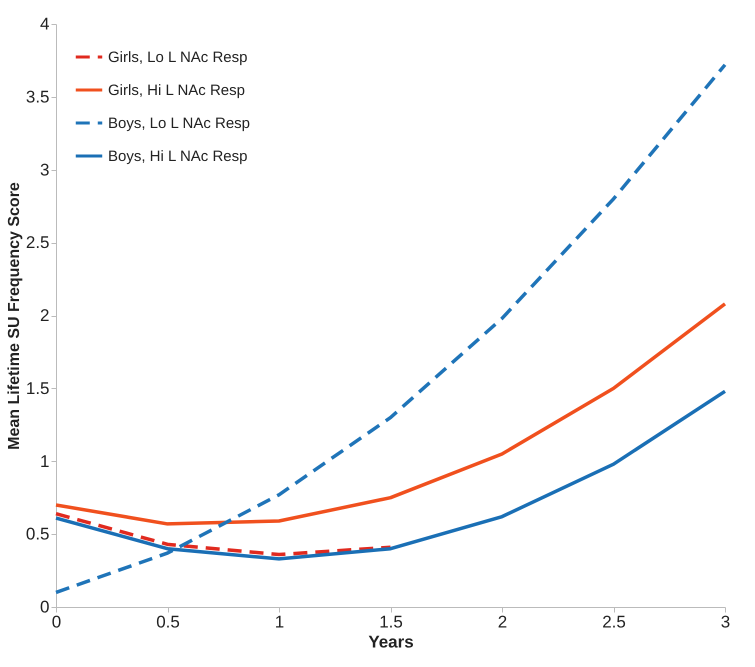  What do you see at coordinates (45, 607) in the screenshot?
I see `y-tick-label: 0` at bounding box center [45, 607].